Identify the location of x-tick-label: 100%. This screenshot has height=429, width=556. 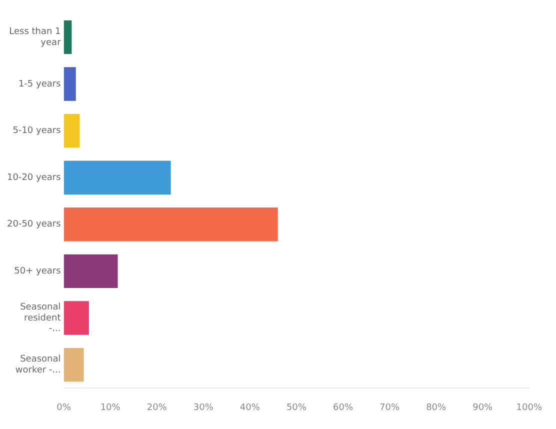
(529, 407).